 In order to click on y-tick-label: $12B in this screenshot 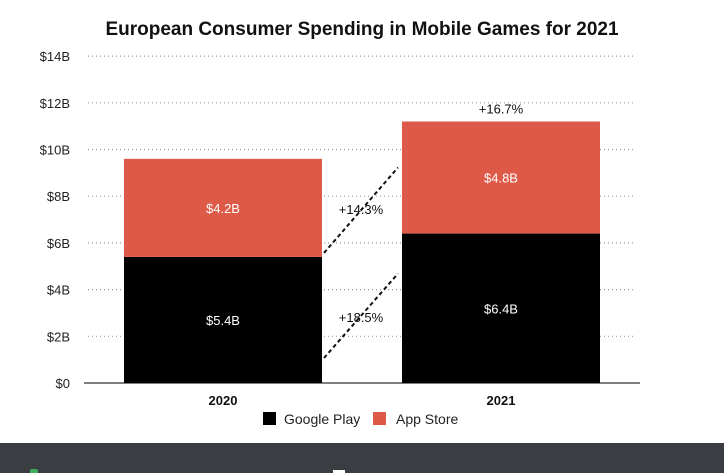, I will do `click(55, 103)`.